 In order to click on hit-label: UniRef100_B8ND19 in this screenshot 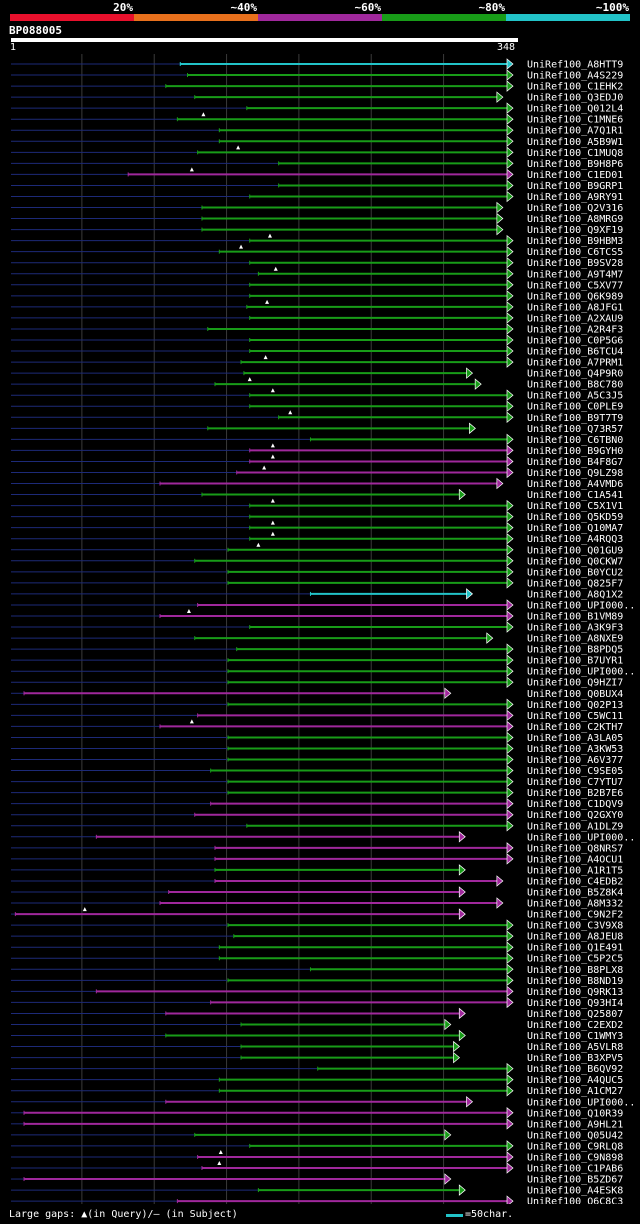, I will do `click(575, 981)`.